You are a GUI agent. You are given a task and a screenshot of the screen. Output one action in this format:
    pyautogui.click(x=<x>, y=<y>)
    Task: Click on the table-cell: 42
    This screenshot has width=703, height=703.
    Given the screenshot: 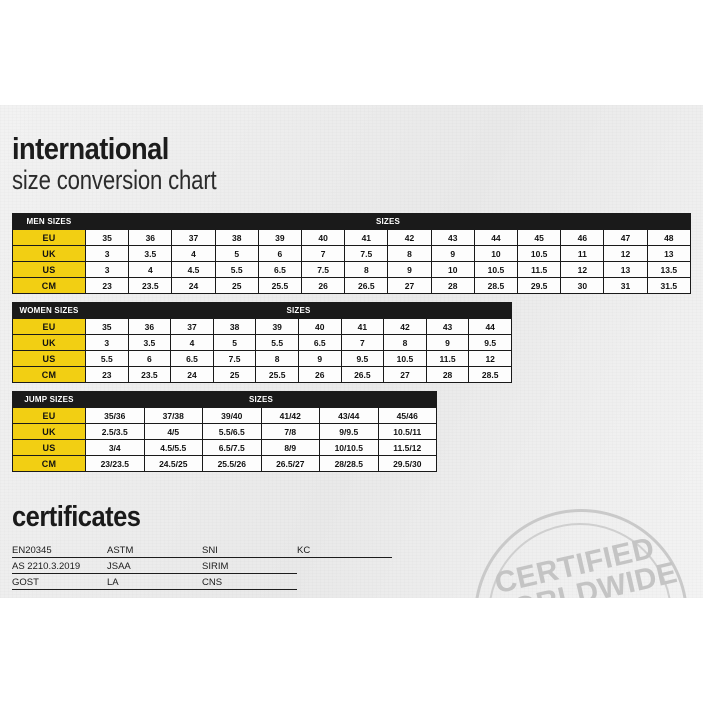 What is the action you would take?
    pyautogui.click(x=405, y=326)
    